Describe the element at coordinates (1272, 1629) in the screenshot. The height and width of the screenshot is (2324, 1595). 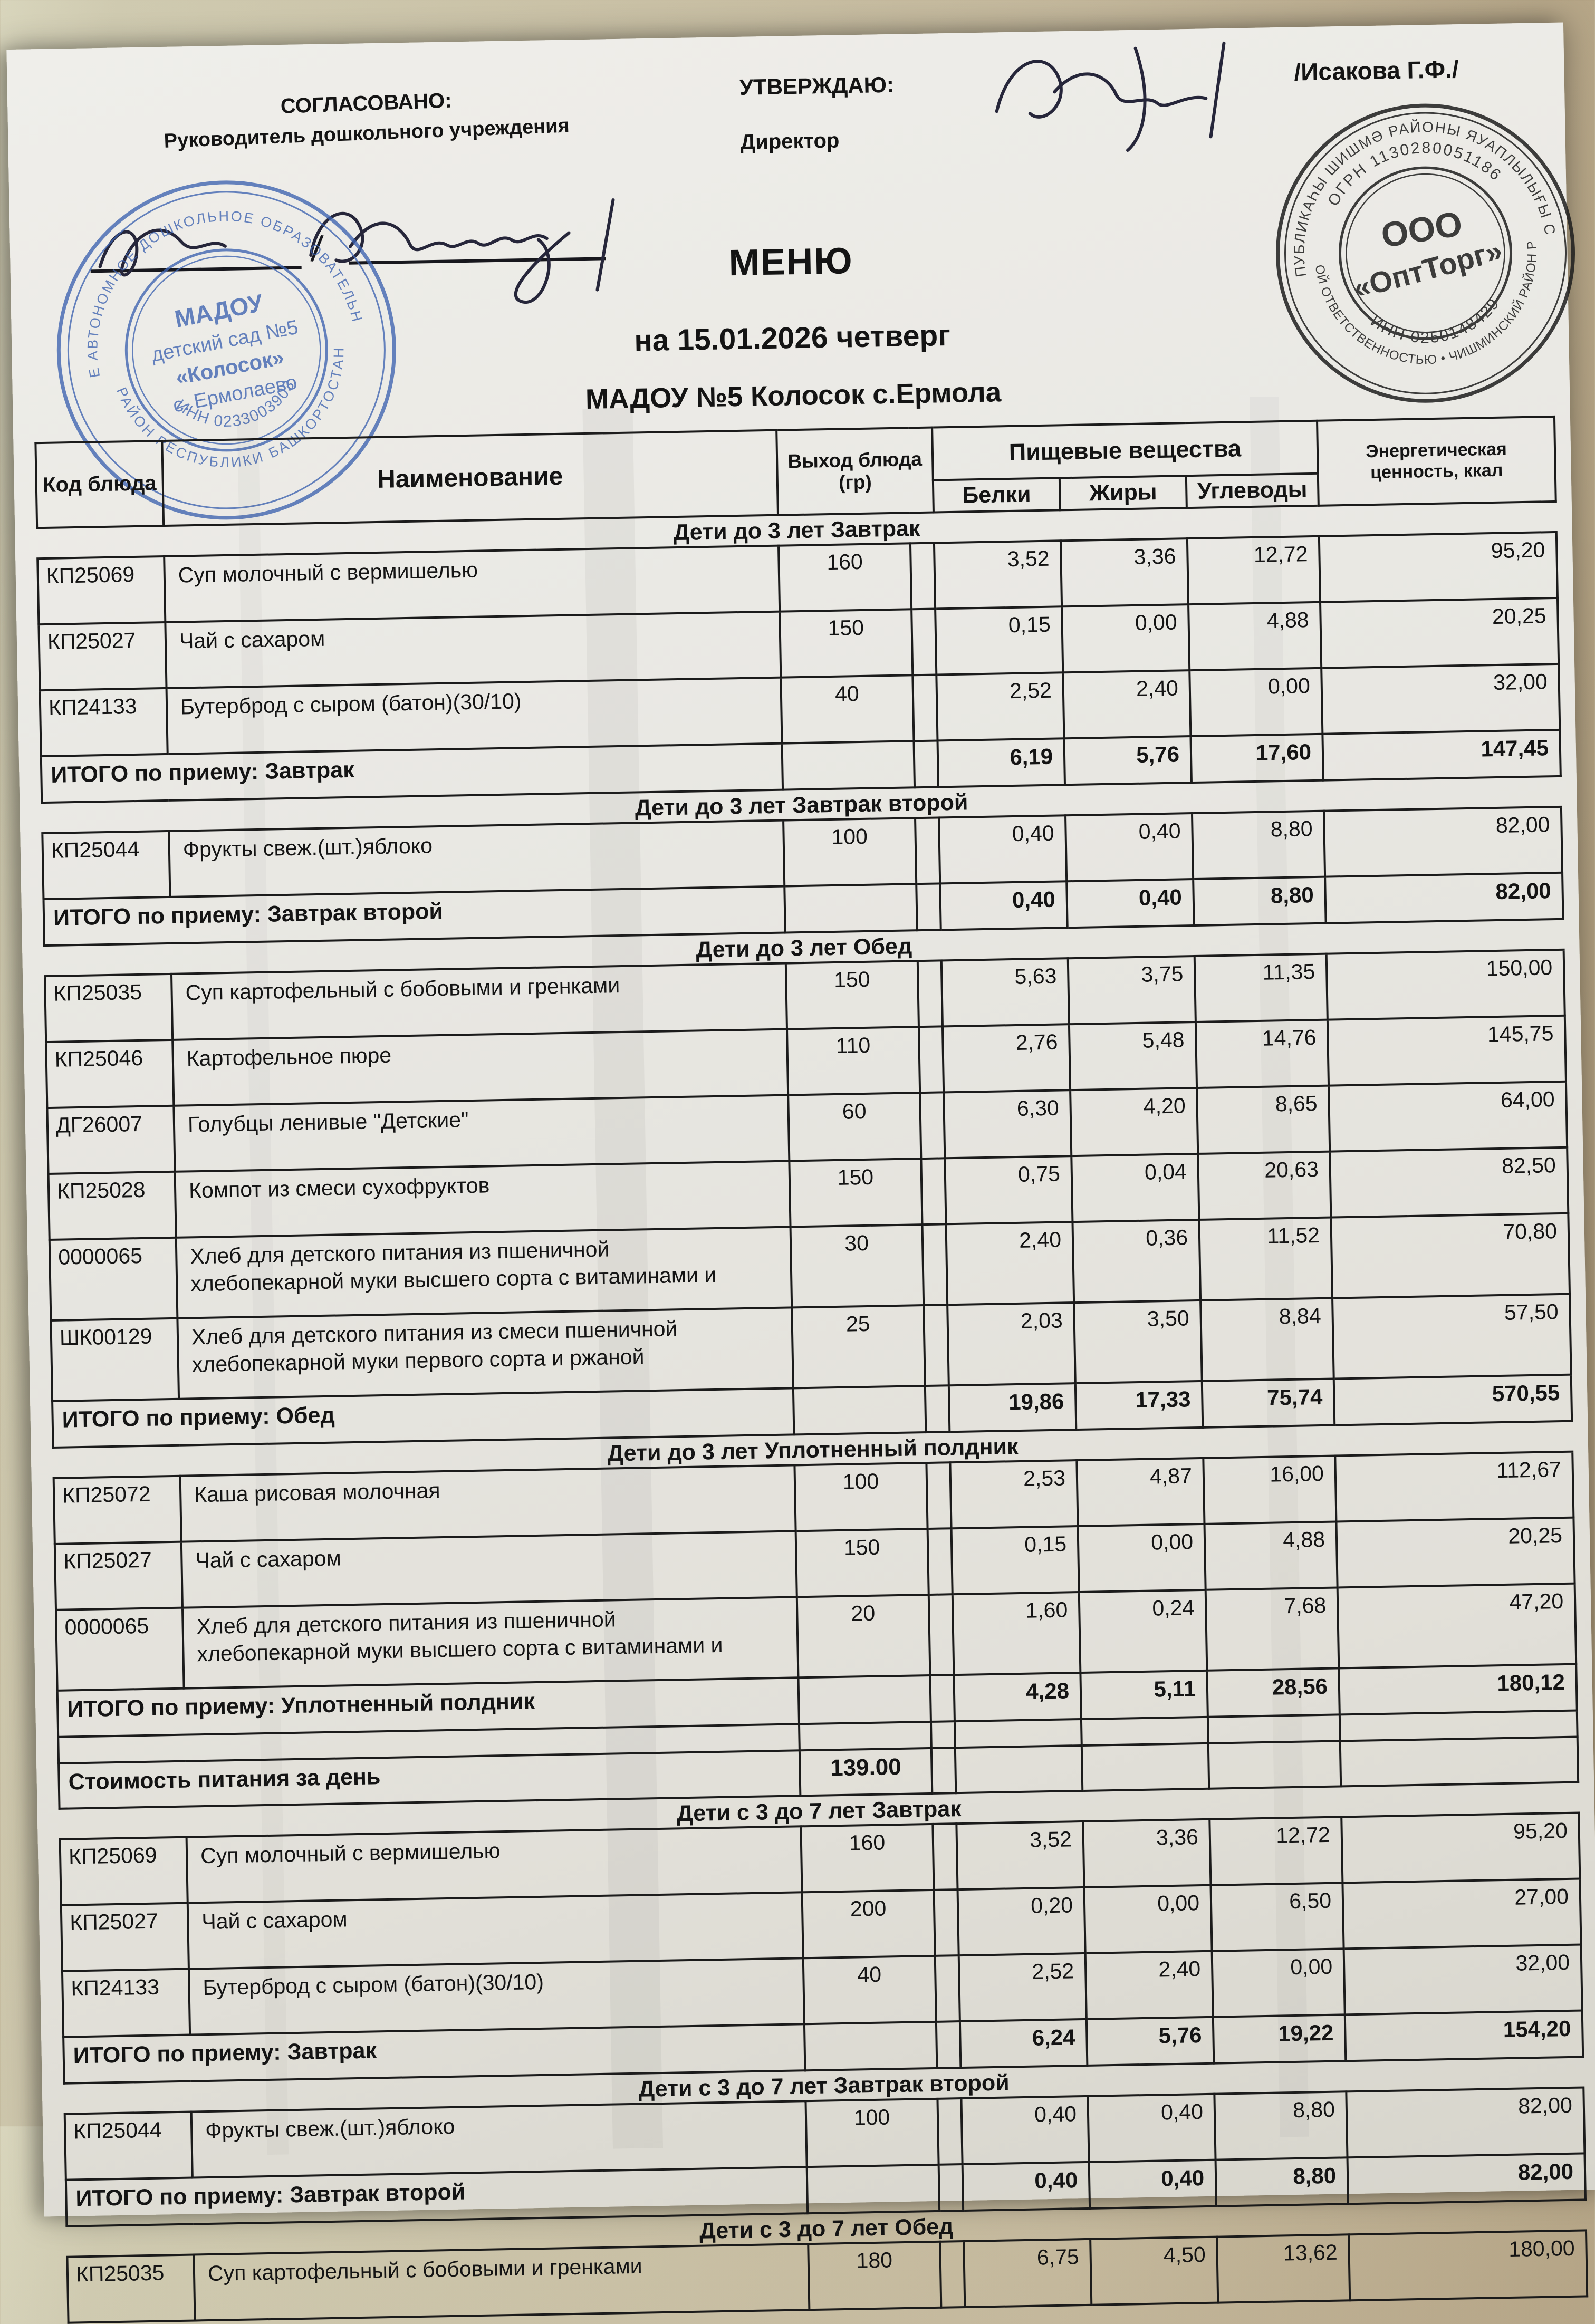
I see `dish-carbs: 7,68` at that location.